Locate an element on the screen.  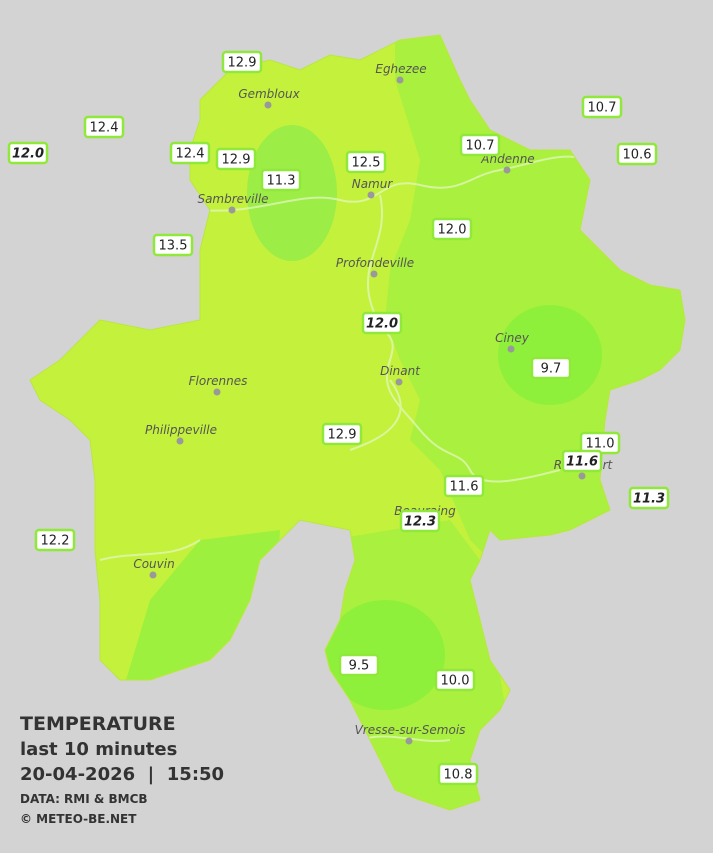
city-name: Eghezee is located at coordinates (400, 69).